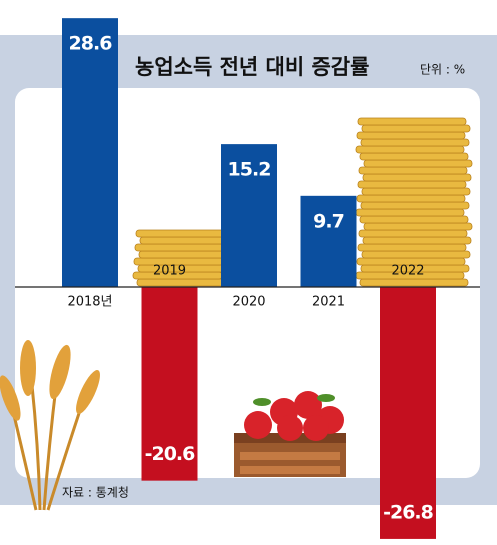 The width and height of the screenshot is (497, 545). What do you see at coordinates (95, 493) in the screenshot?
I see `source: 자료 : 통계청` at bounding box center [95, 493].